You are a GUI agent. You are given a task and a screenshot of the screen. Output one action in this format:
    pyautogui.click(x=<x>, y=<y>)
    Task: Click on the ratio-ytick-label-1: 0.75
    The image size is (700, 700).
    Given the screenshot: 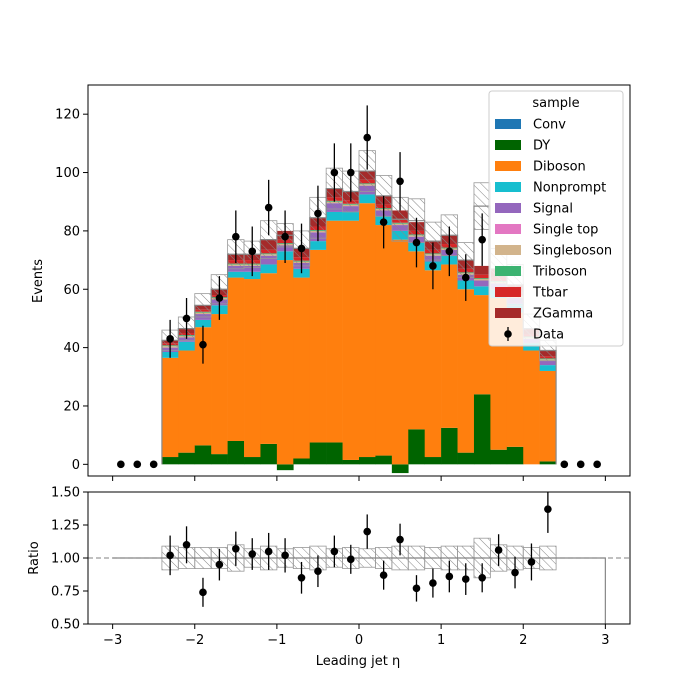 What is the action you would take?
    pyautogui.click(x=65, y=592)
    